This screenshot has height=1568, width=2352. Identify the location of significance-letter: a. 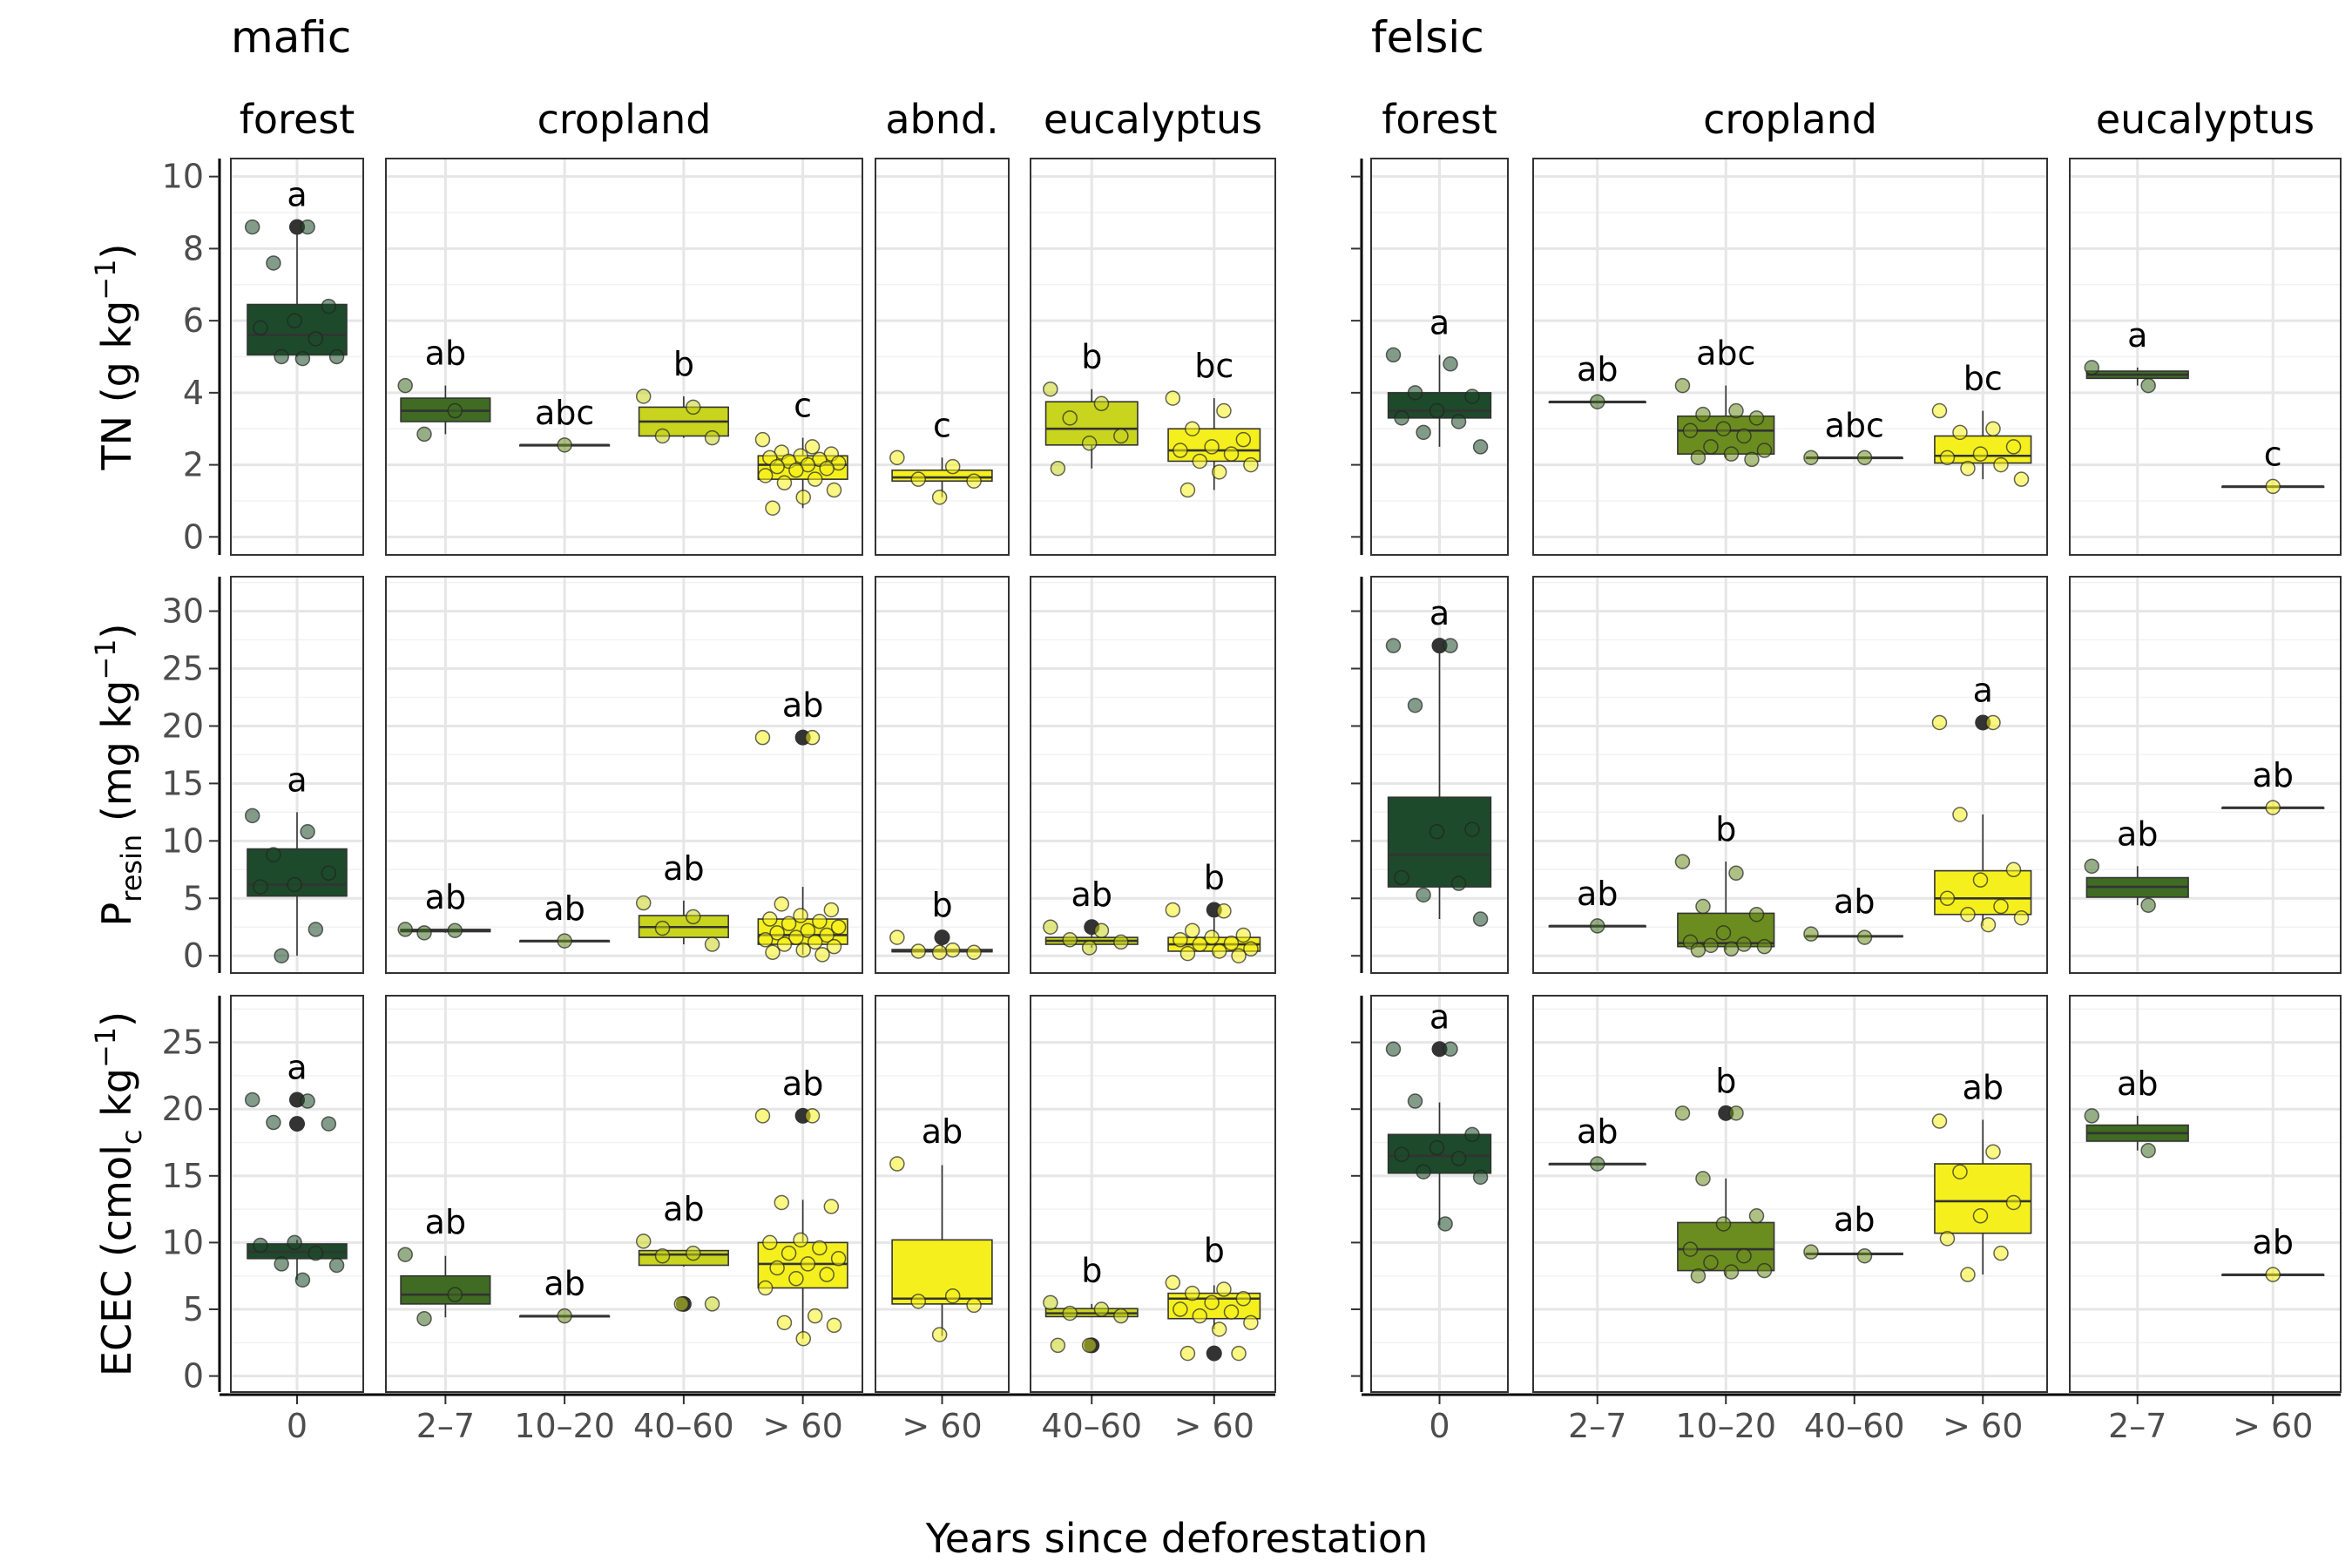
(297, 1067).